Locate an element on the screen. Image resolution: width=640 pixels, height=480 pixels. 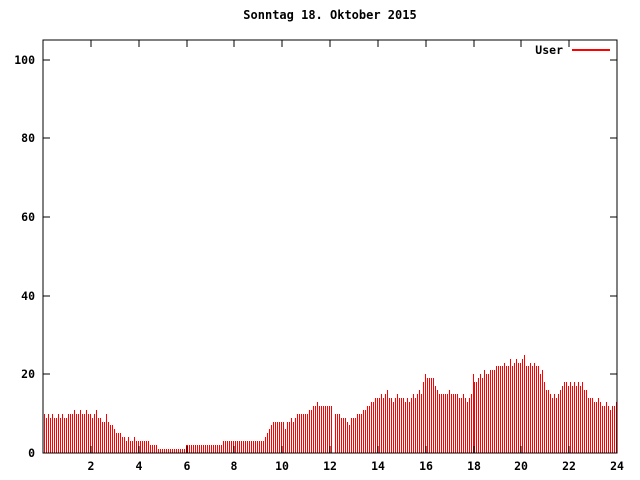
x-tick-label: 24 is located at coordinates (617, 466).